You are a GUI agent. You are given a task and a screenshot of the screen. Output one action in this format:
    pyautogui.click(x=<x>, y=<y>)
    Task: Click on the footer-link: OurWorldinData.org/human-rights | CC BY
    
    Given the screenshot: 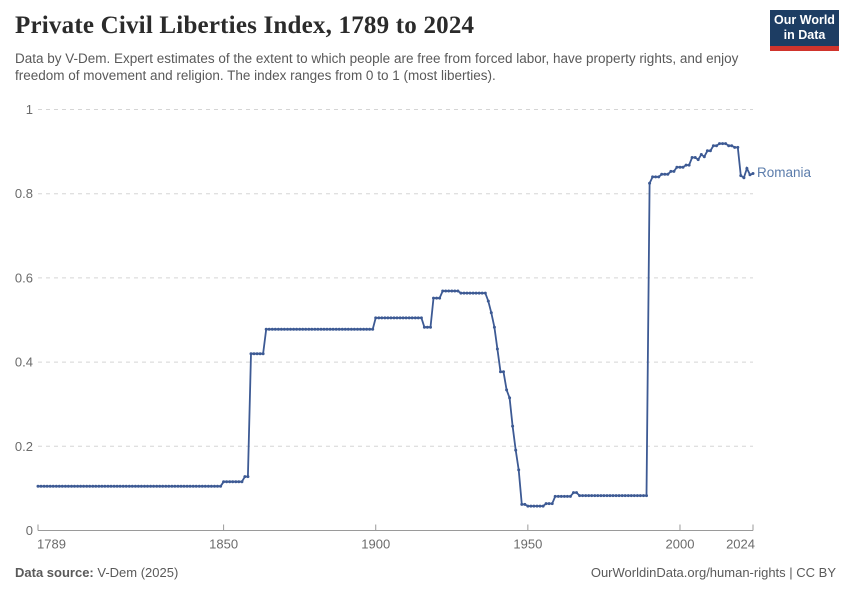 What is the action you would take?
    pyautogui.click(x=713, y=572)
    